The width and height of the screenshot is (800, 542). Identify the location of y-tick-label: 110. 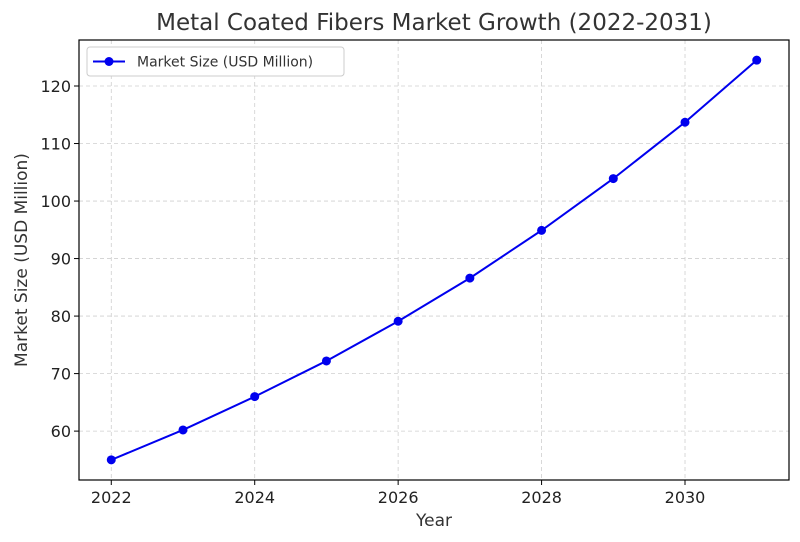
(55, 144).